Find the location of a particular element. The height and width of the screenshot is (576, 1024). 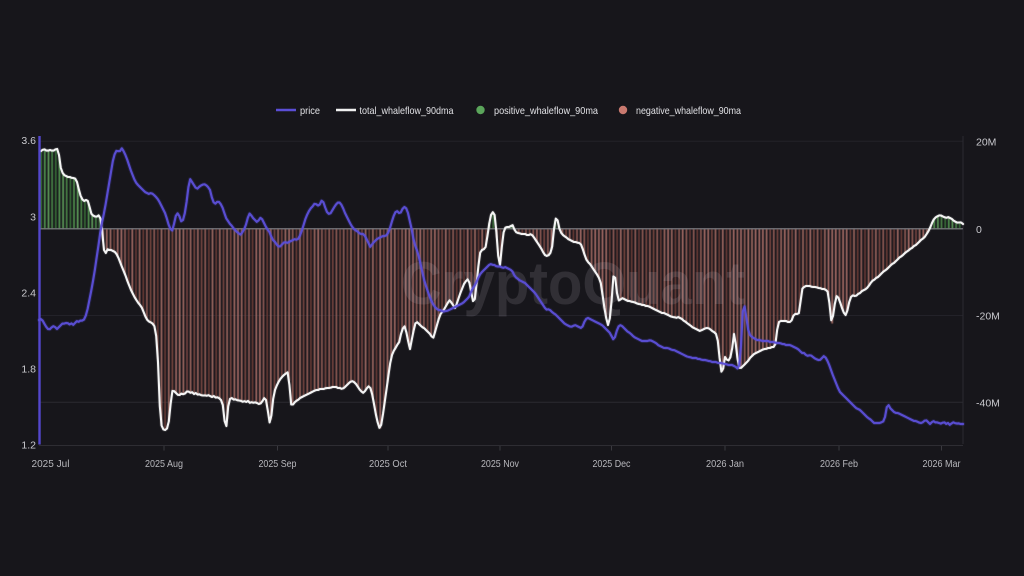

svg-text: 2025 Sep is located at coordinates (278, 464).